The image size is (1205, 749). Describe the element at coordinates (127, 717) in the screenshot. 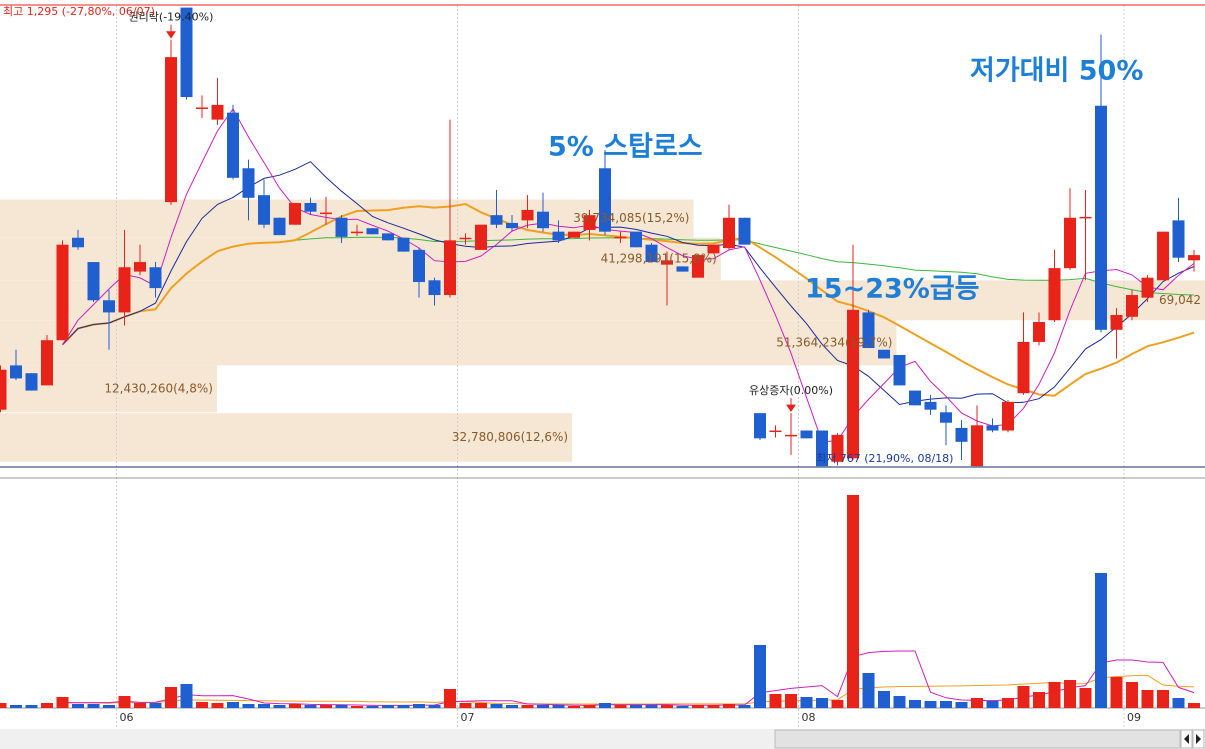

I see `x-tick-label: 06` at that location.